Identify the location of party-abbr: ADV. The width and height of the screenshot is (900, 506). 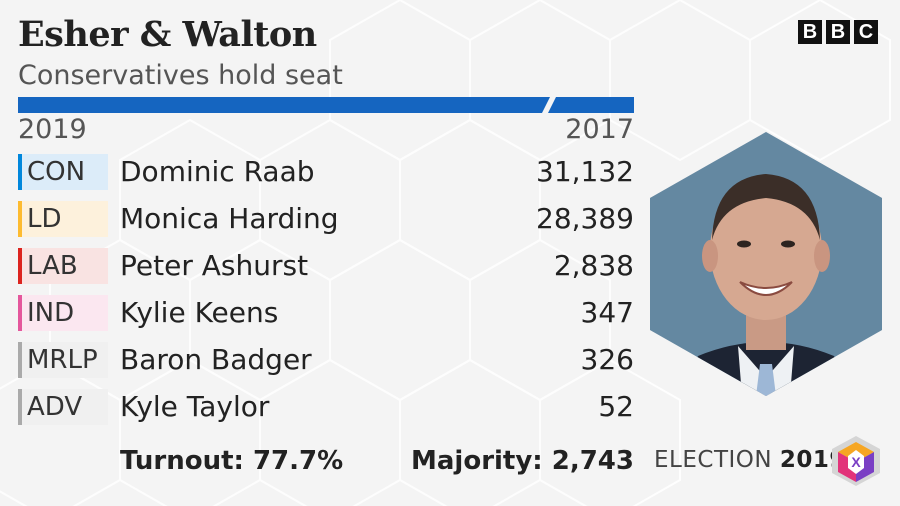
(55, 407).